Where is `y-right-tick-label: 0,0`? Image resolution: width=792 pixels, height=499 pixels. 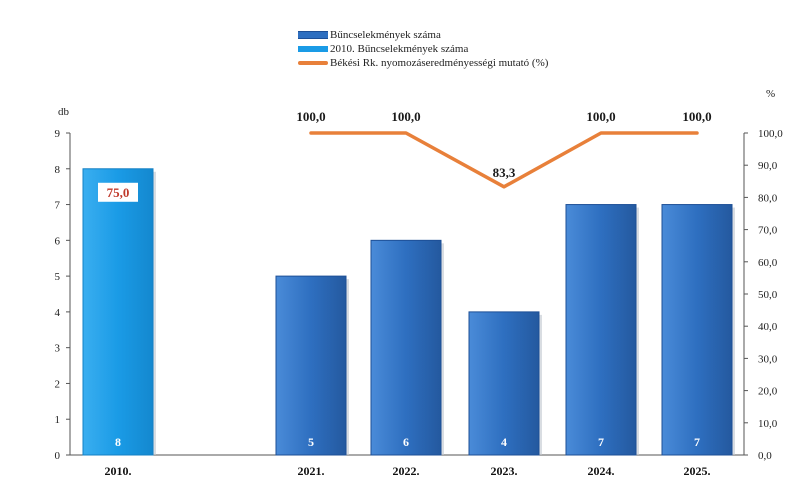
y-right-tick-label: 0,0 is located at coordinates (765, 456).